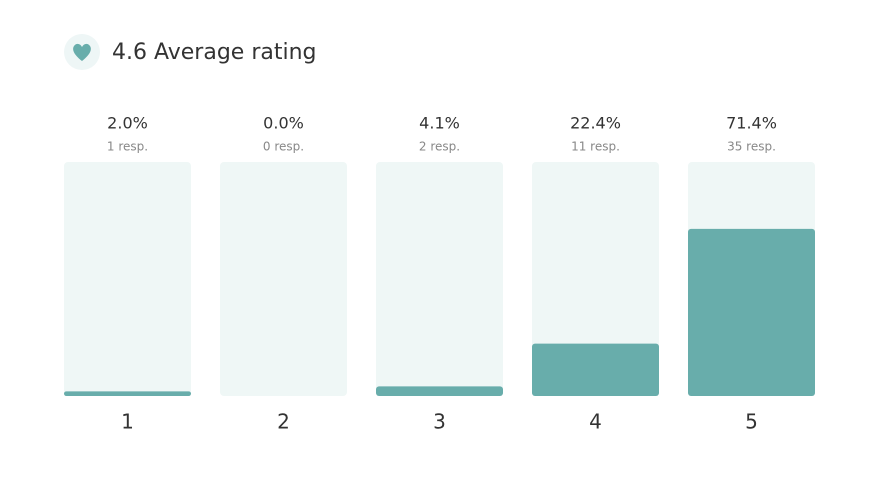 This screenshot has height=478, width=880. What do you see at coordinates (283, 147) in the screenshot?
I see `response-count: 0 resp.` at bounding box center [283, 147].